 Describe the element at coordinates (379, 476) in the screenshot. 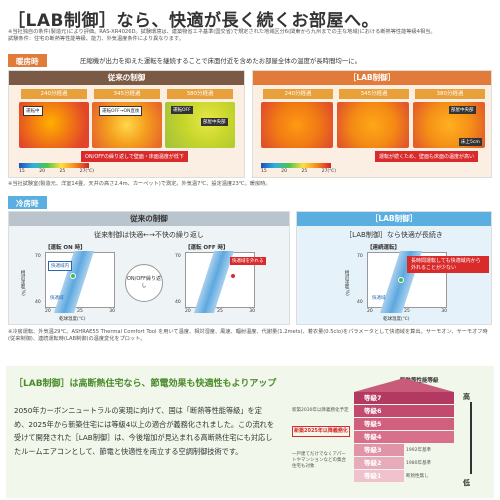

I see `grade-level-1: 等級1` at that location.